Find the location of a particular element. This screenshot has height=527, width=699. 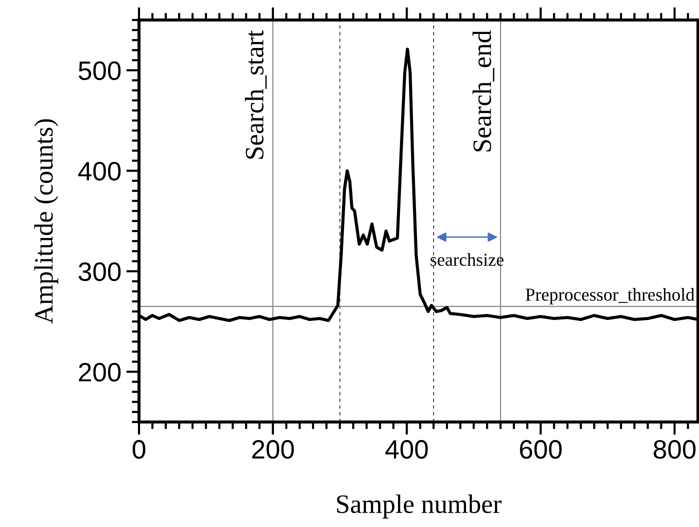

y-tick-label: 500 is located at coordinates (99, 70).